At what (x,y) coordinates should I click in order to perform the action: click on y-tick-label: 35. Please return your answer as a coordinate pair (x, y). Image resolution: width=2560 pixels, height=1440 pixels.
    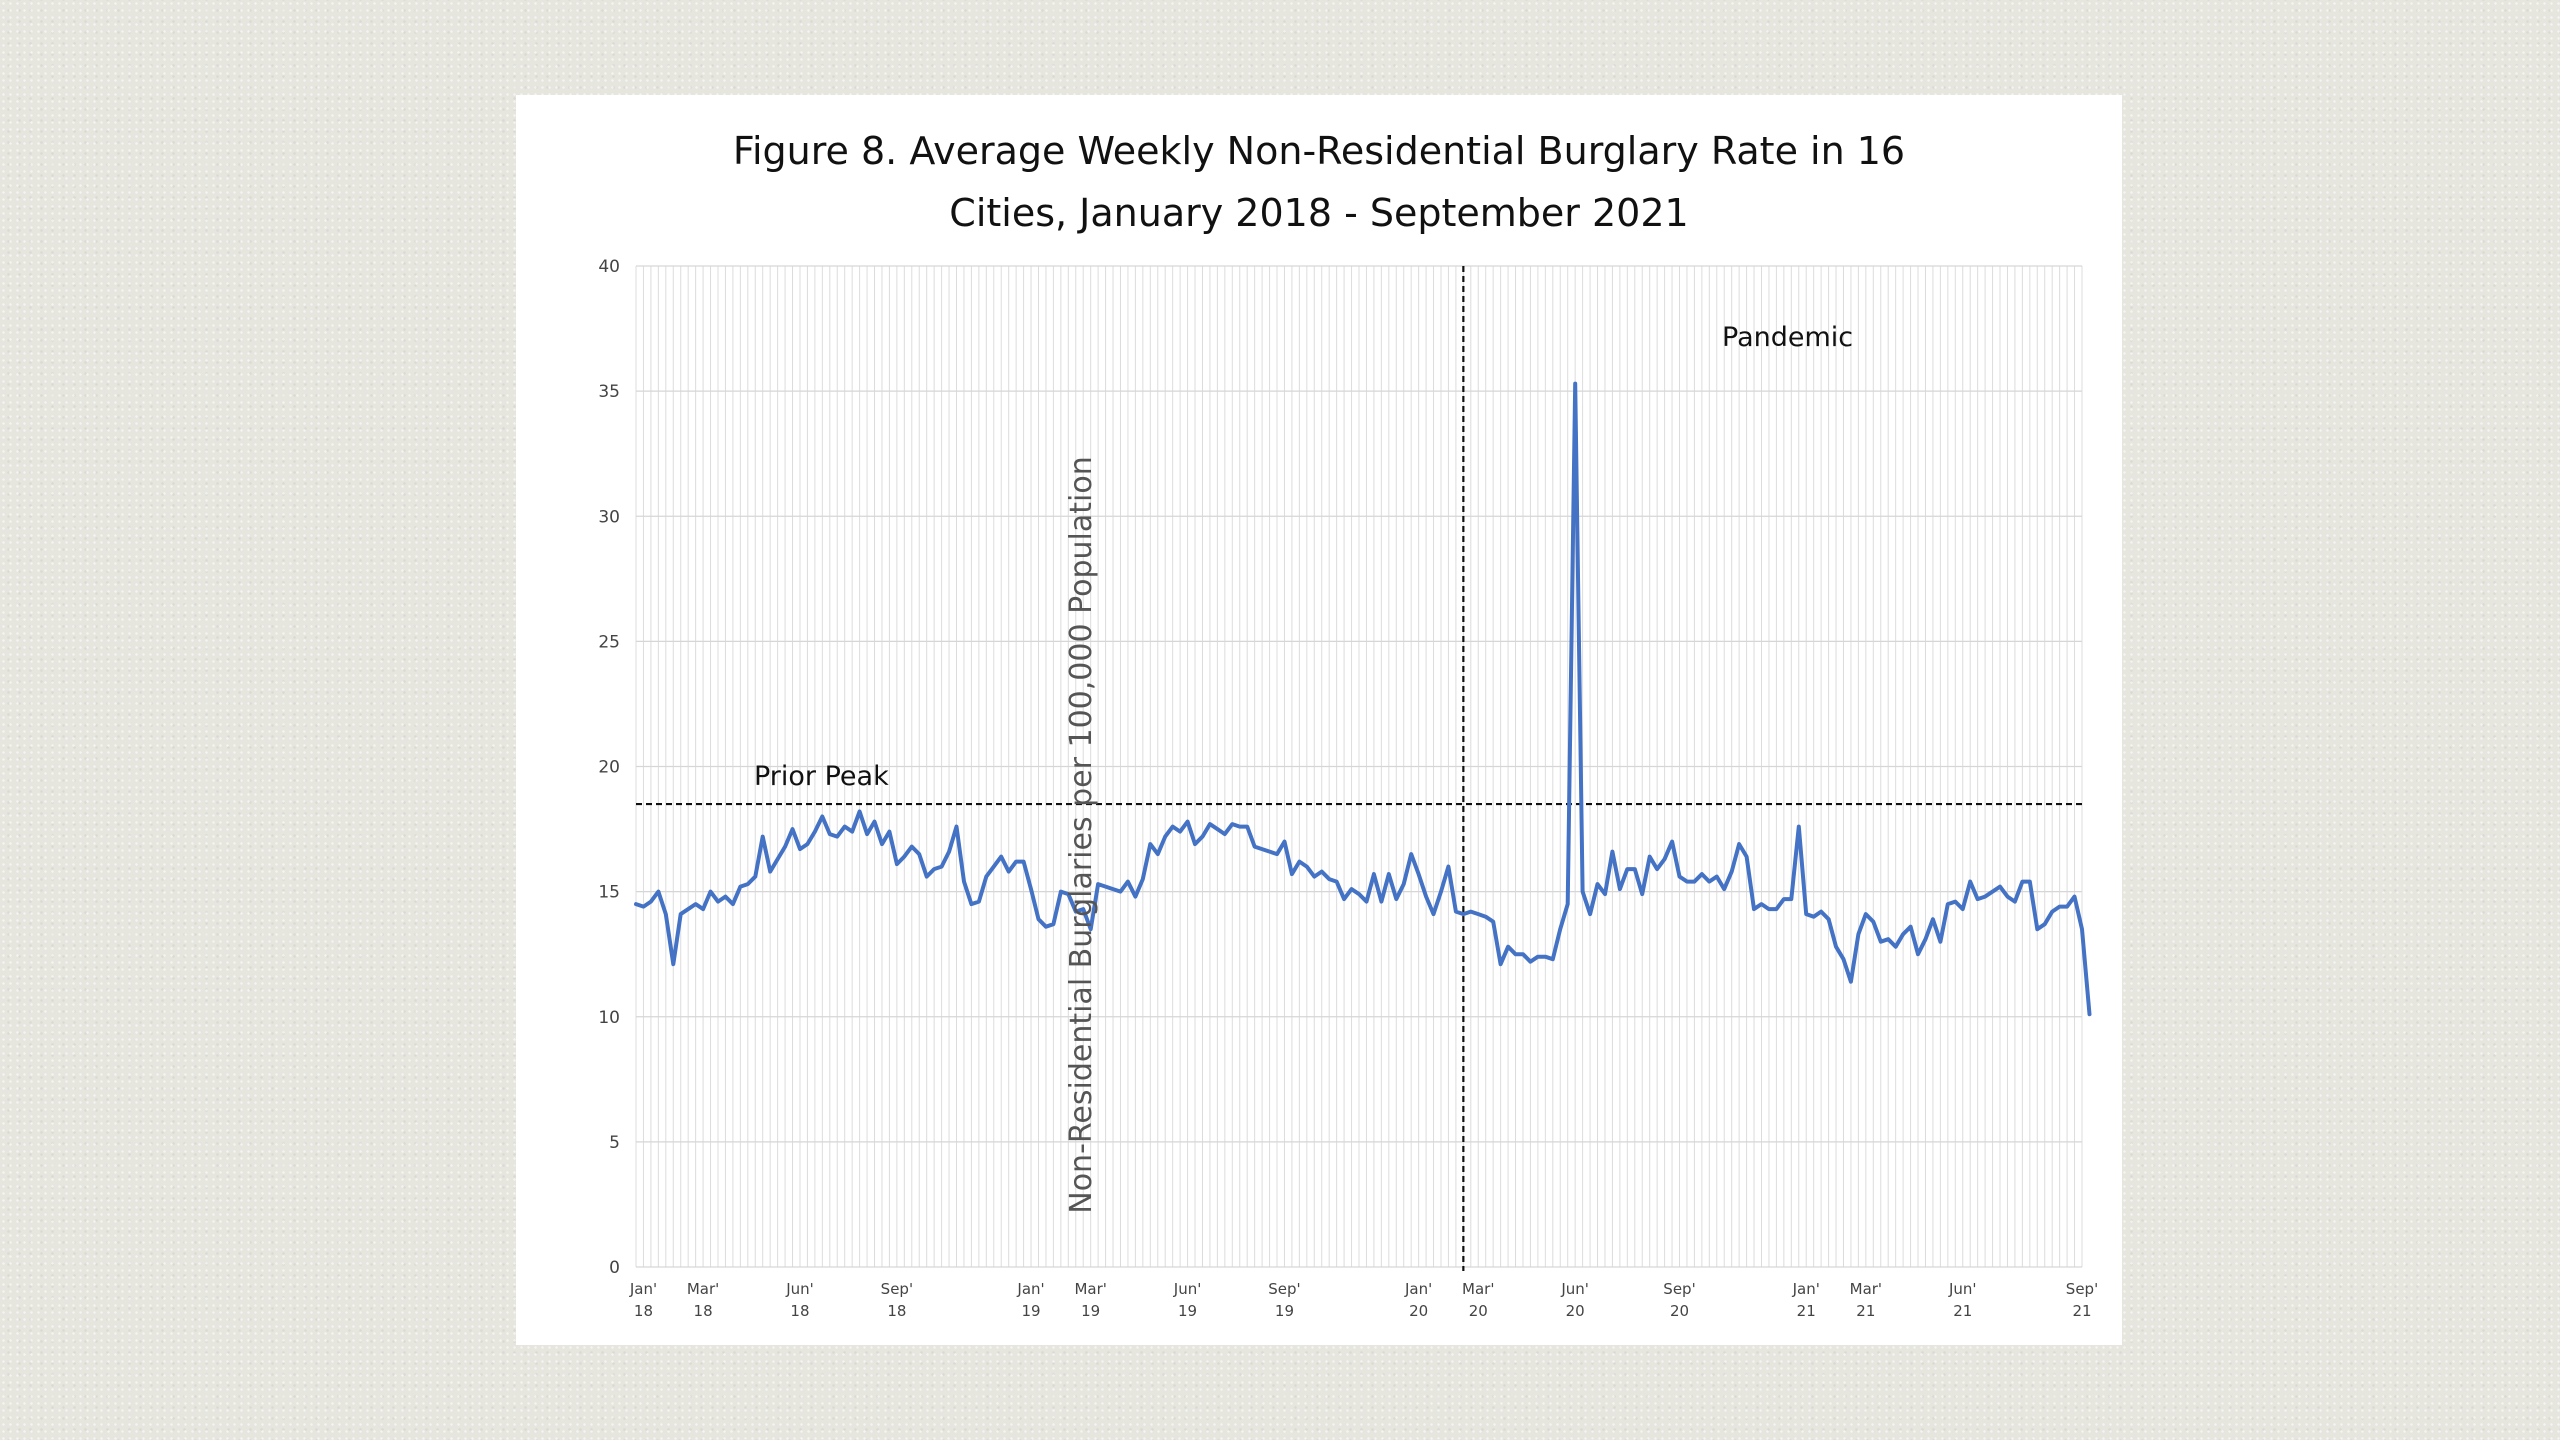
    Looking at the image, I should click on (609, 392).